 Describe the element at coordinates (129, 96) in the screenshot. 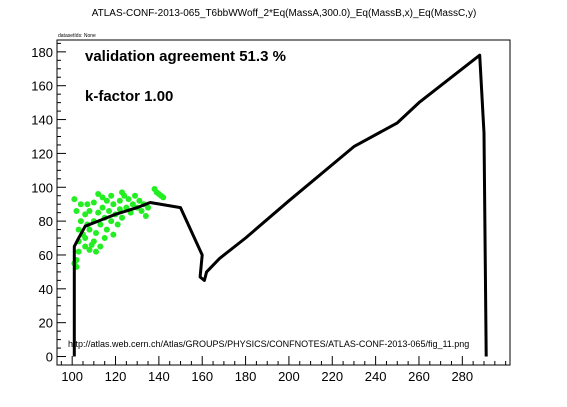

I see `kfactor-annotation: k-factor 1.00` at that location.